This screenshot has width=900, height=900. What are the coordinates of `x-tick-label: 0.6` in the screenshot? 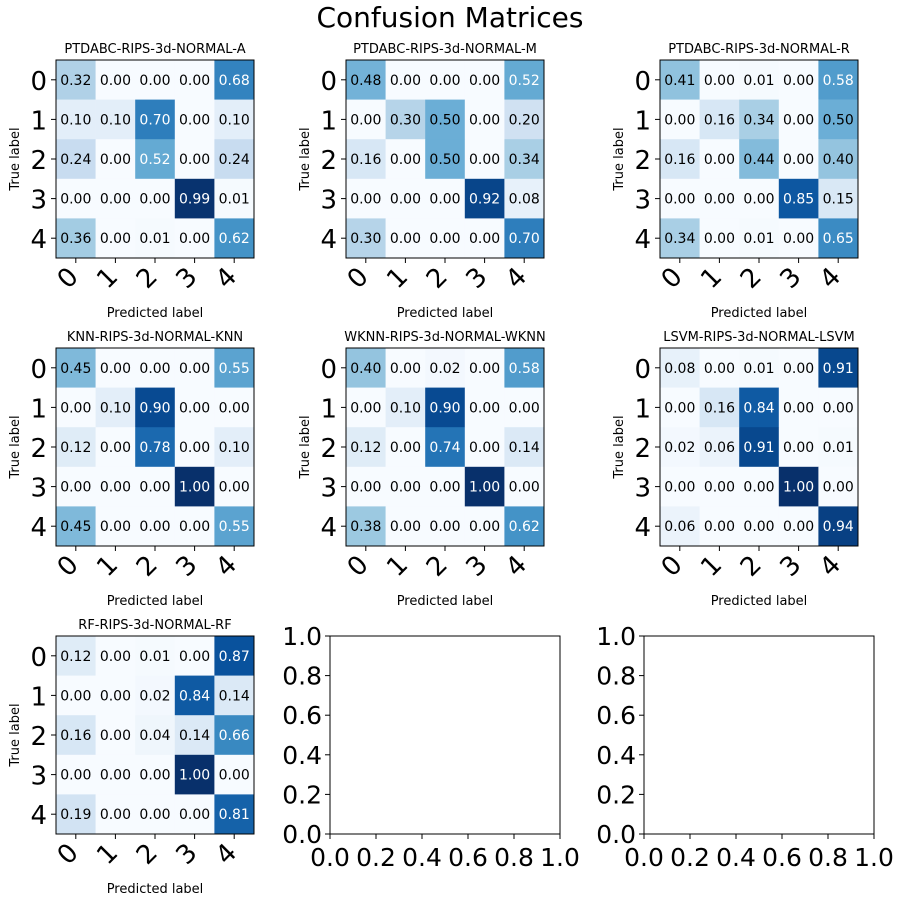 It's located at (782, 857).